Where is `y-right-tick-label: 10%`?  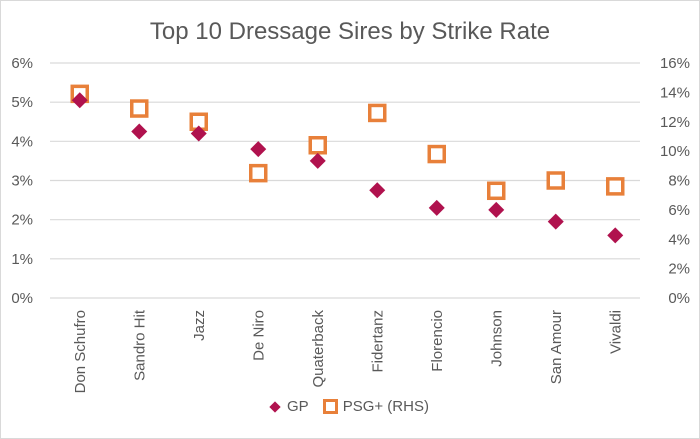 y-right-tick-label: 10% is located at coordinates (675, 151).